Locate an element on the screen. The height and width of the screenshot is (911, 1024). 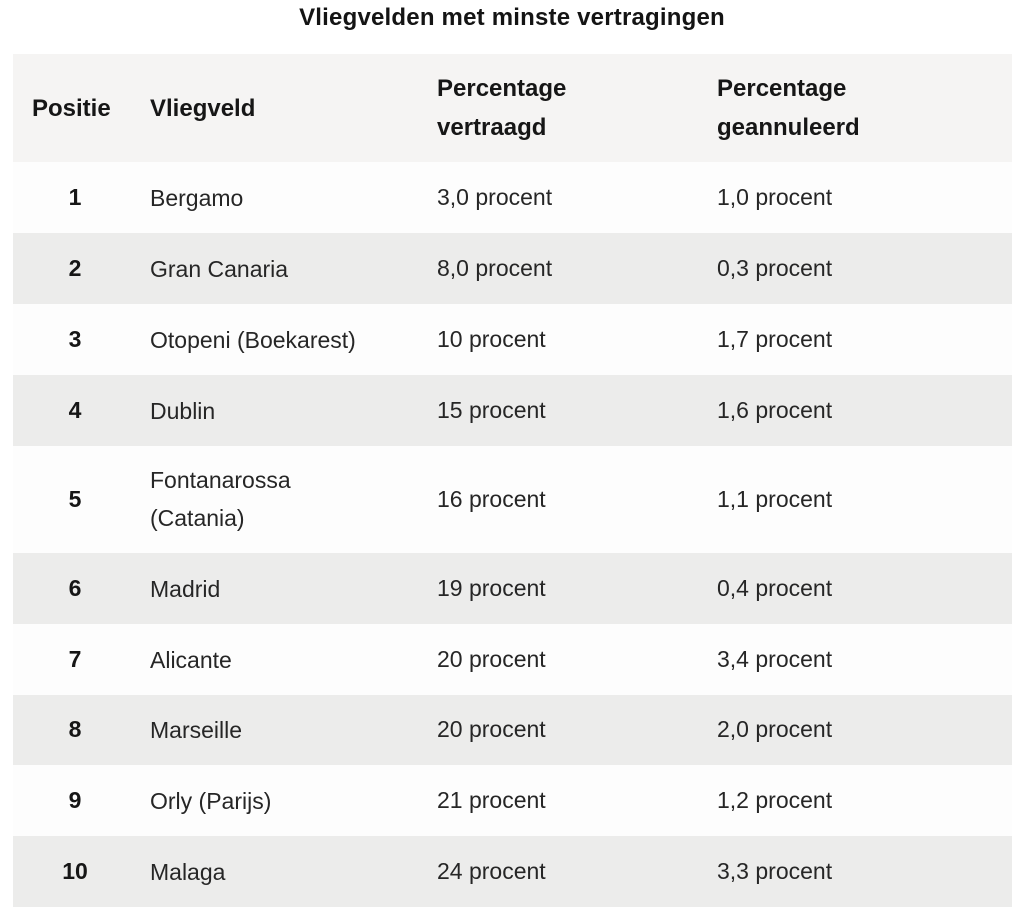
table-row: 4 Dublin 15 procent 1,6 procent is located at coordinates (512, 410).